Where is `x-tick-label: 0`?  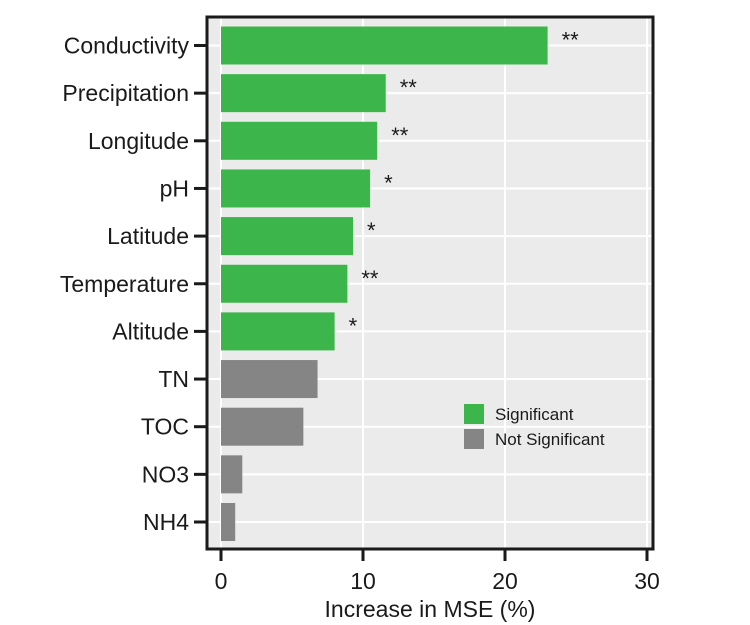
x-tick-label: 0 is located at coordinates (221, 581).